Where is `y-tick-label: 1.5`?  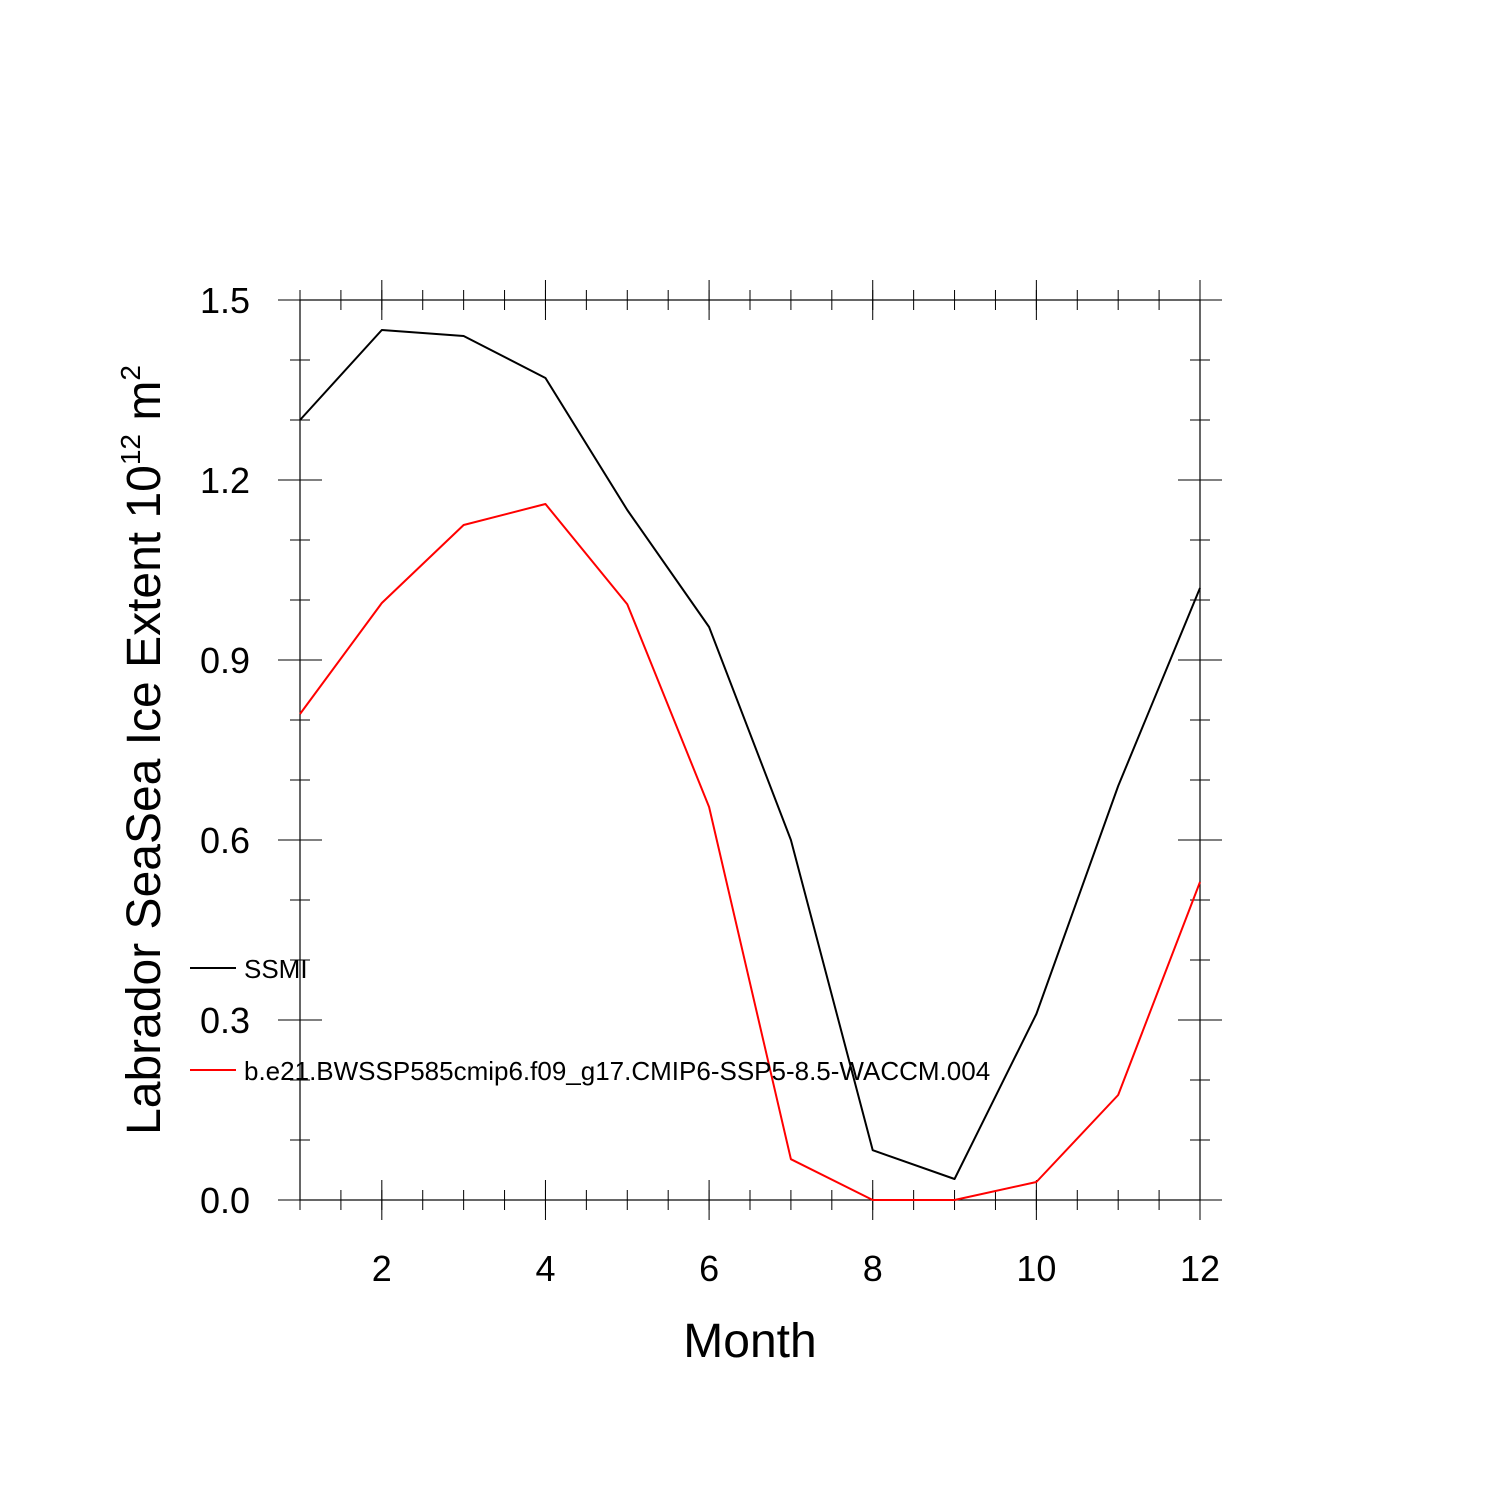
y-tick-label: 1.5 is located at coordinates (225, 300).